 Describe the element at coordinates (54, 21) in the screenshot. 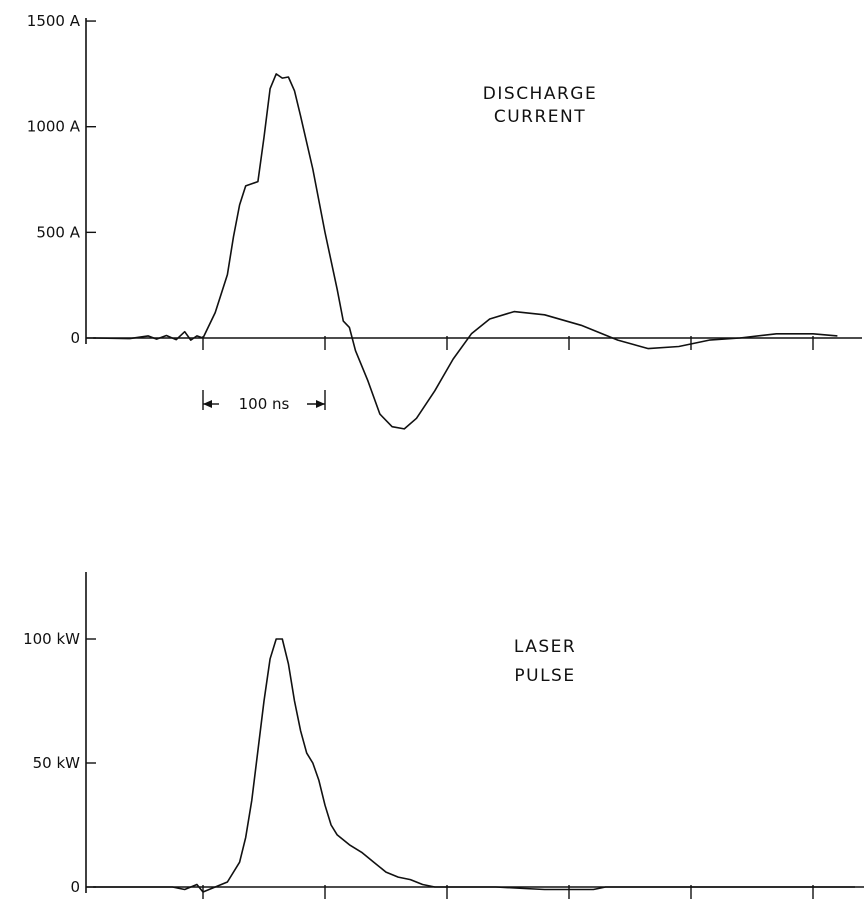

I see `y-tick-label: 1500 A` at that location.